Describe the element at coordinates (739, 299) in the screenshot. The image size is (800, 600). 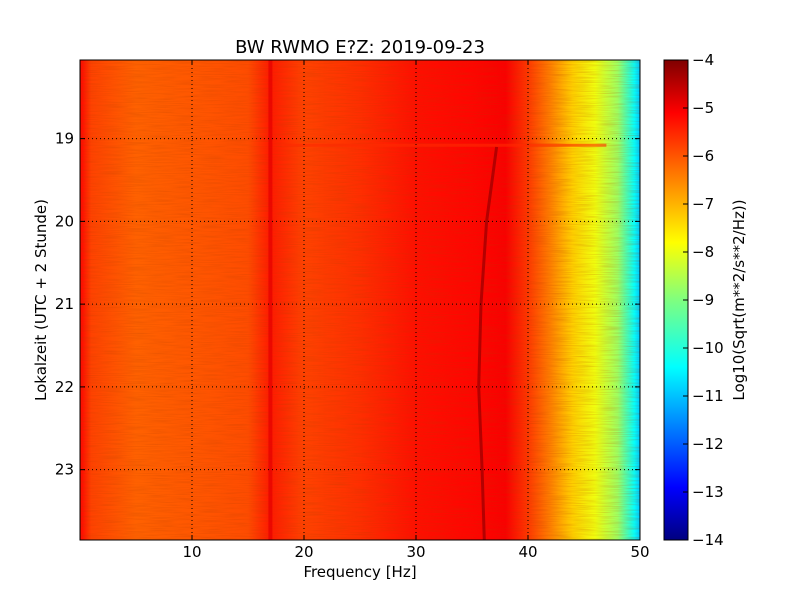
I see `colorbar-label: Log10(Sqrt(m**2/s**2/Hz))` at that location.